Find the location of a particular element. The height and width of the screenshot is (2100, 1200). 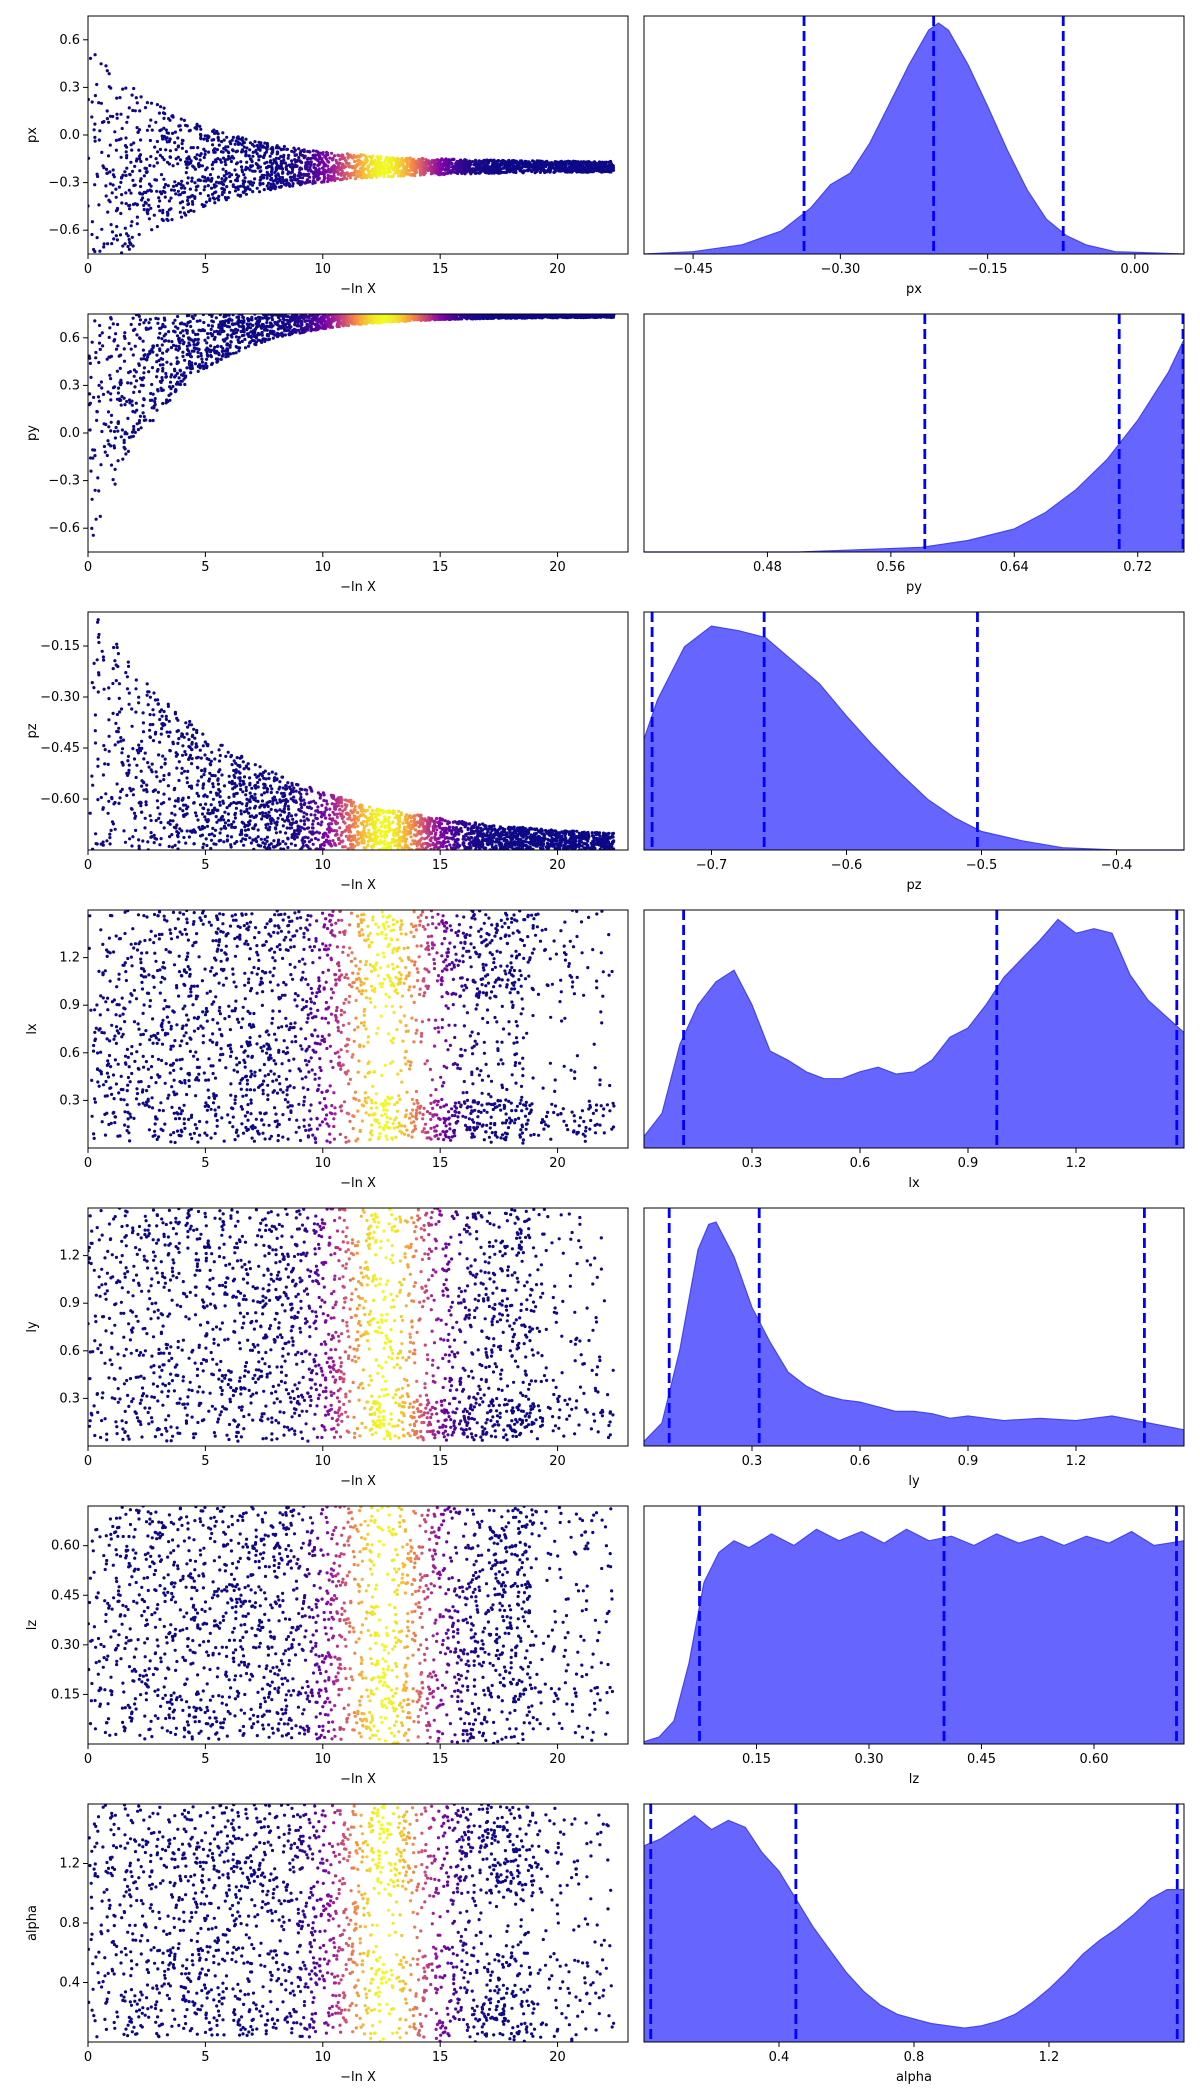

y-tick-label: 0.3 is located at coordinates (69, 87).